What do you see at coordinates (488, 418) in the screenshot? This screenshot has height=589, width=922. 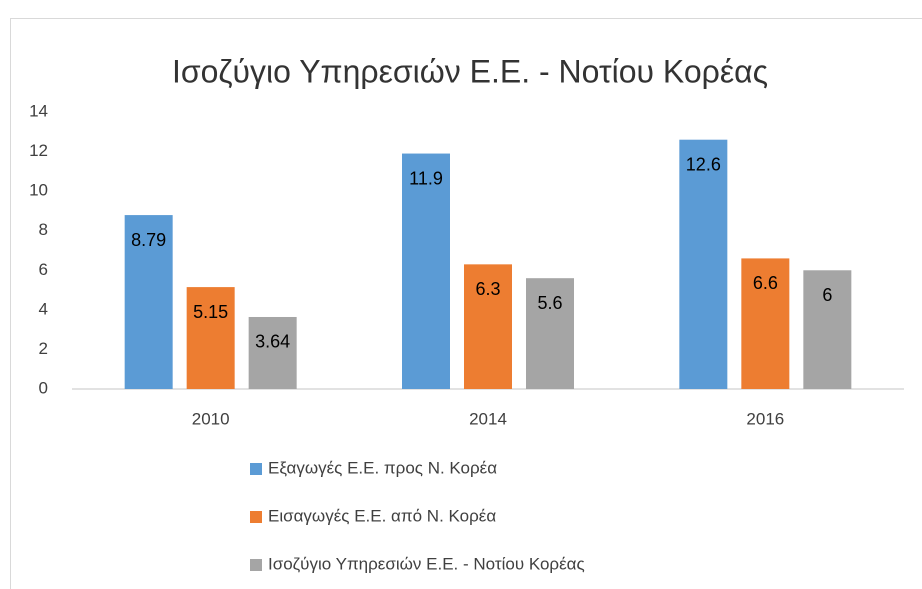 I see `x-tick-label: 2014` at bounding box center [488, 418].